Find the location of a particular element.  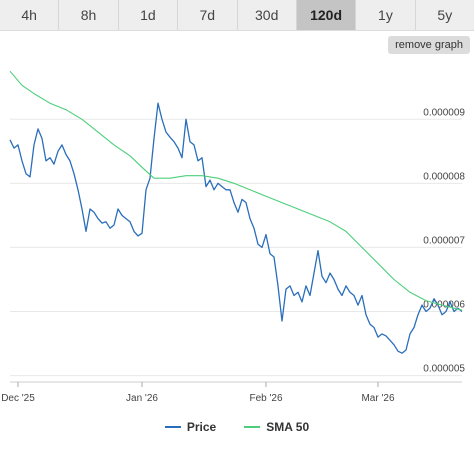

remove-graph-button: remove graph is located at coordinates (429, 45).